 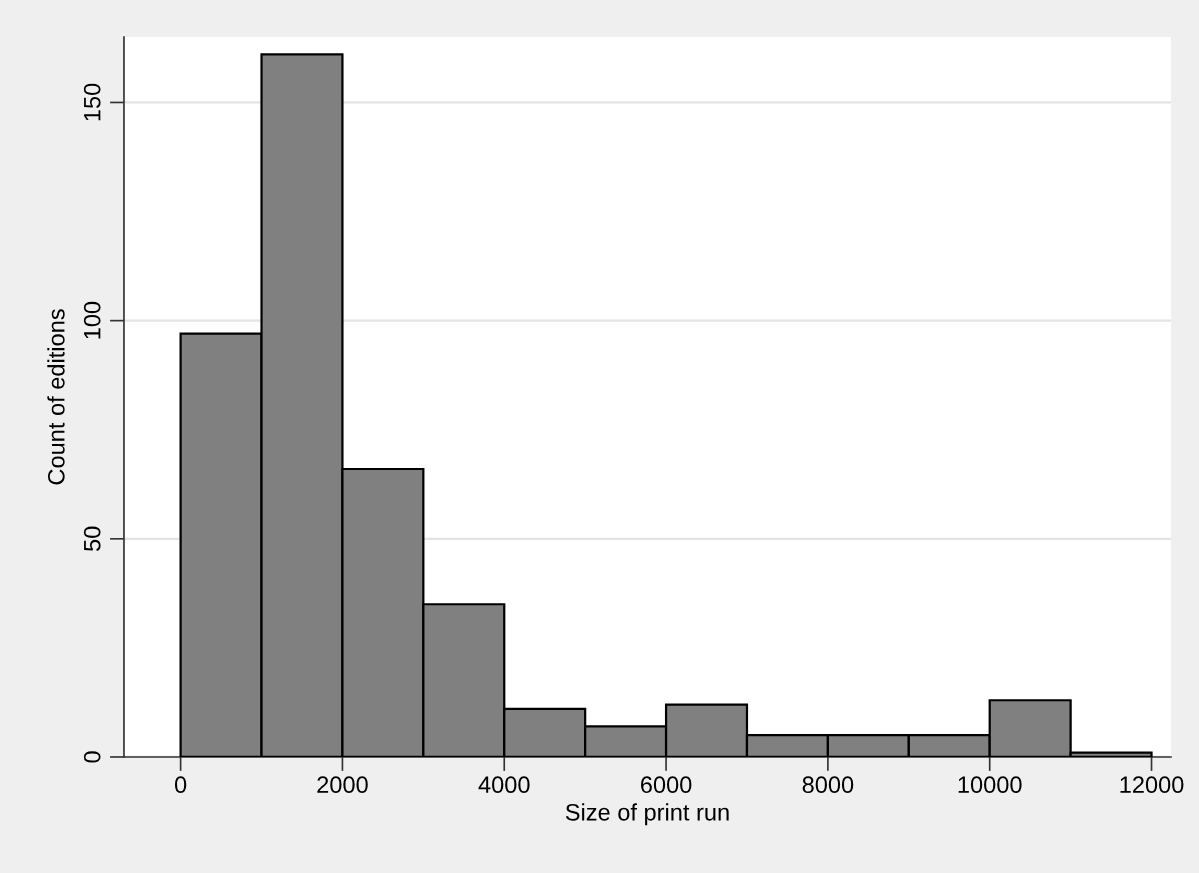 I want to click on x-axis-title: Size of print run, so click(x=647, y=814).